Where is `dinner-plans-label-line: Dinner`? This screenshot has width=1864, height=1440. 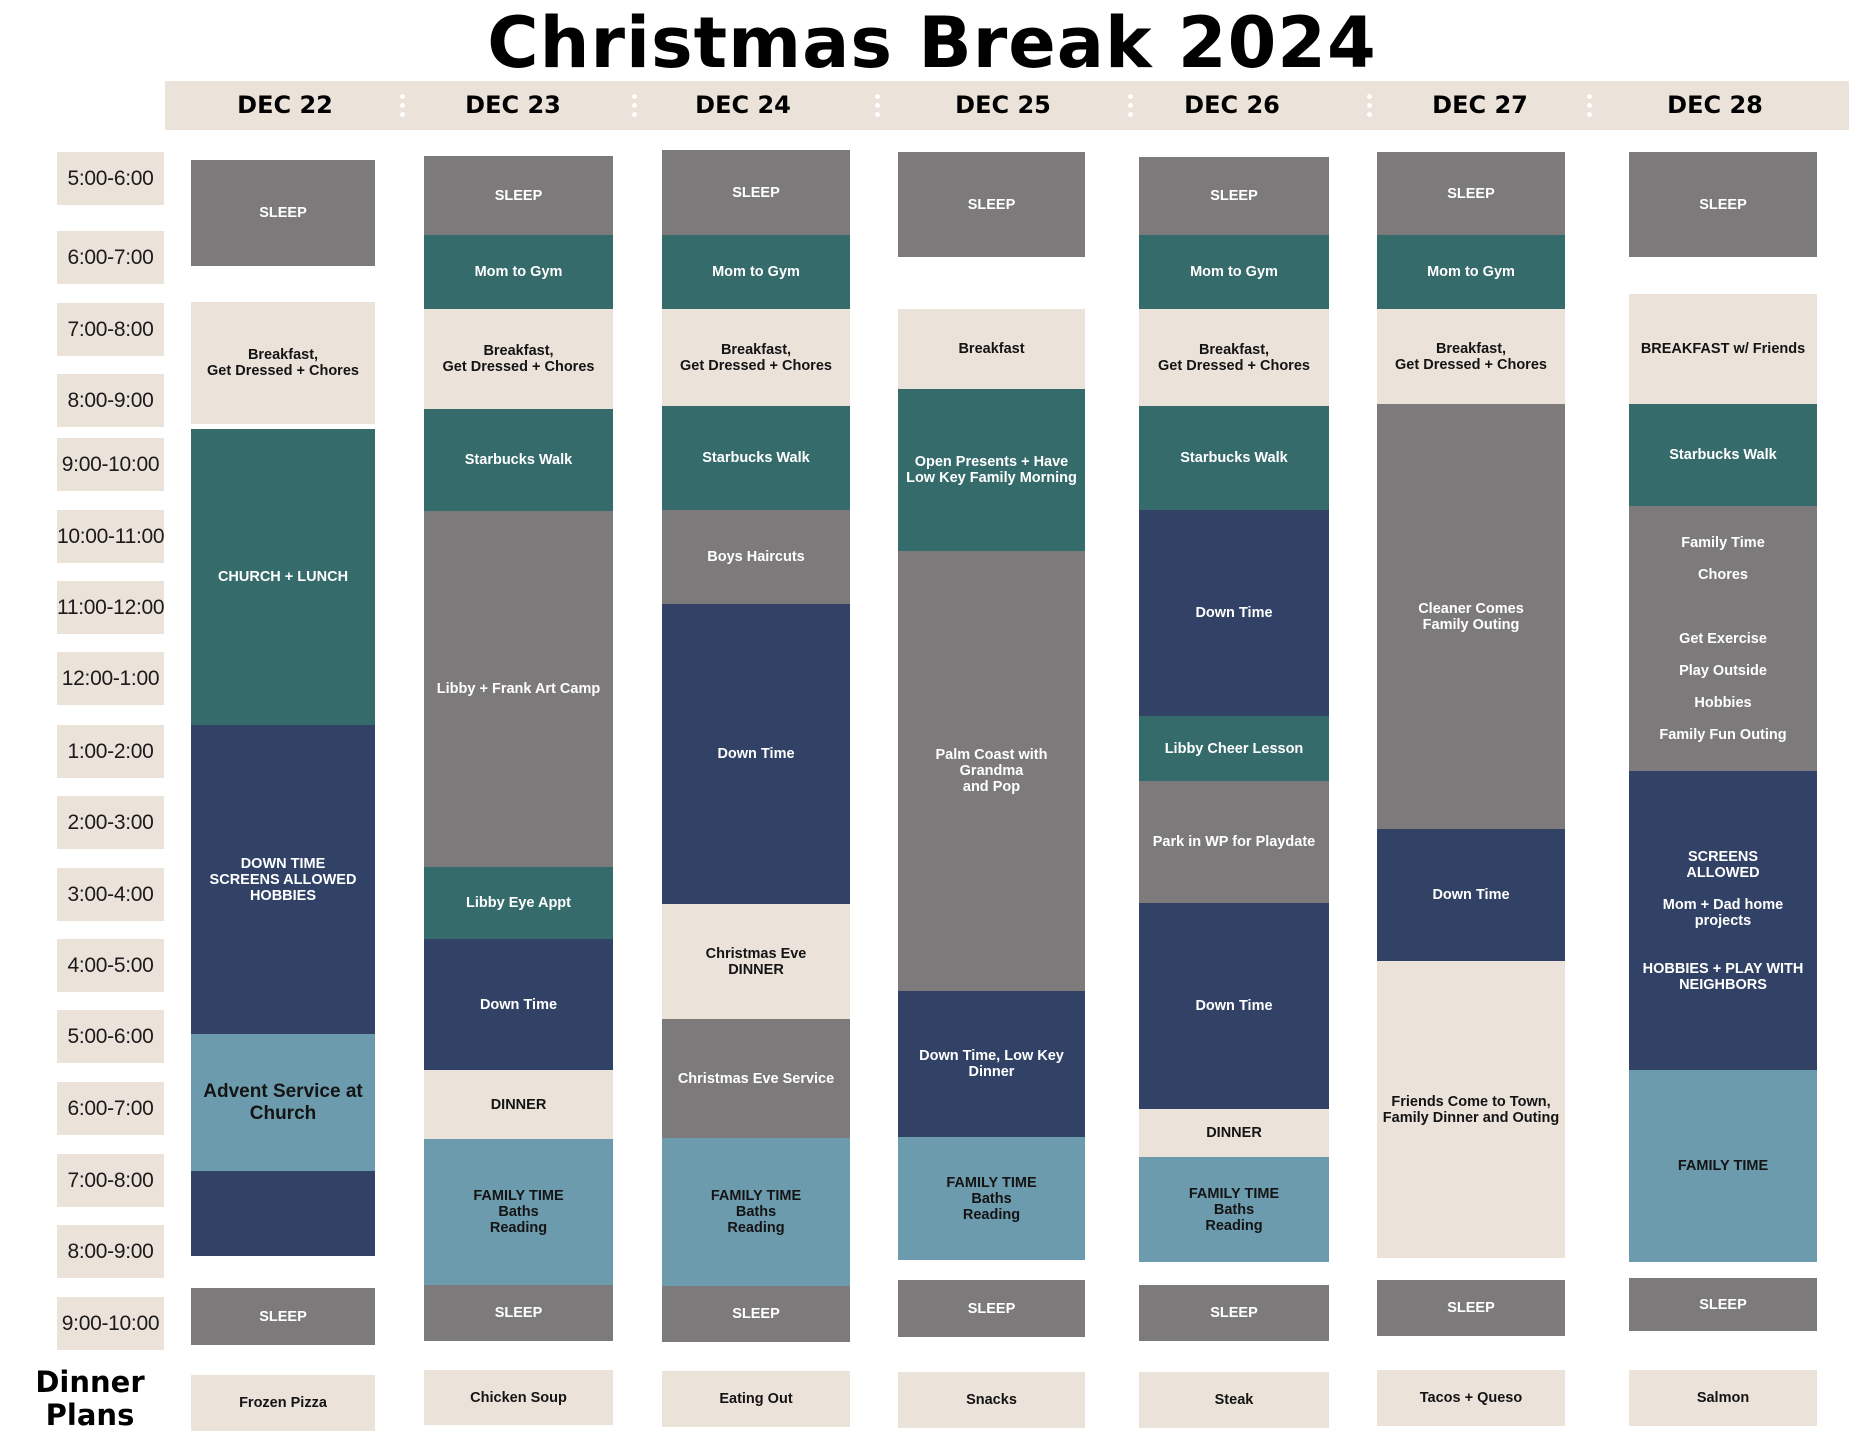 dinner-plans-label-line: Dinner is located at coordinates (90, 1382).